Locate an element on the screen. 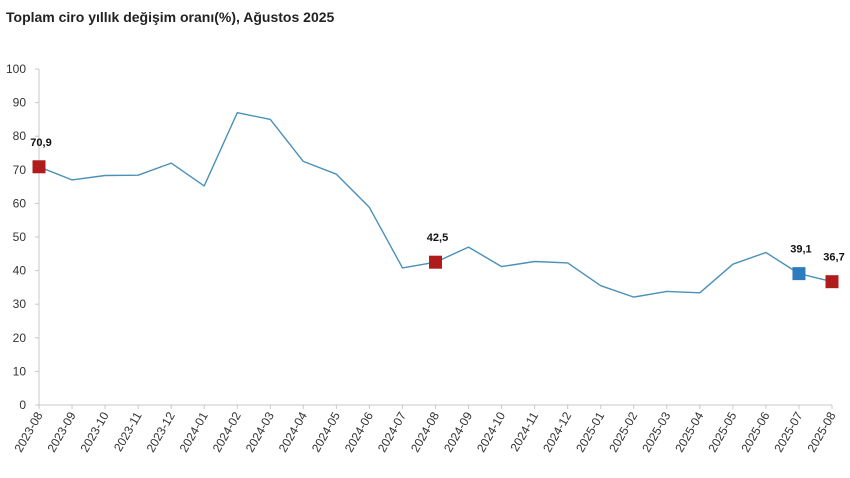  y-tick-label: 80 is located at coordinates (20, 136).